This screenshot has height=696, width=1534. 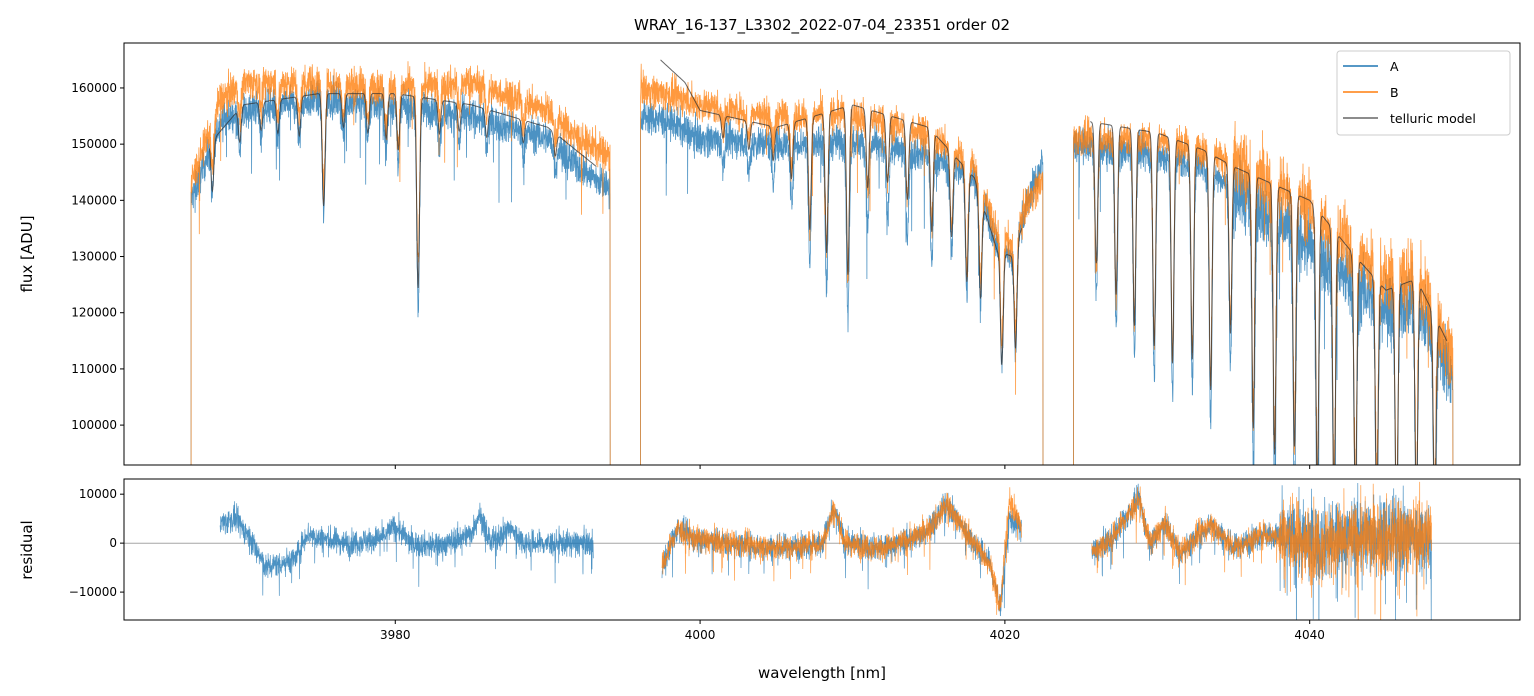 What do you see at coordinates (113, 543) in the screenshot?
I see `bottom-y-tick-label: 0` at bounding box center [113, 543].